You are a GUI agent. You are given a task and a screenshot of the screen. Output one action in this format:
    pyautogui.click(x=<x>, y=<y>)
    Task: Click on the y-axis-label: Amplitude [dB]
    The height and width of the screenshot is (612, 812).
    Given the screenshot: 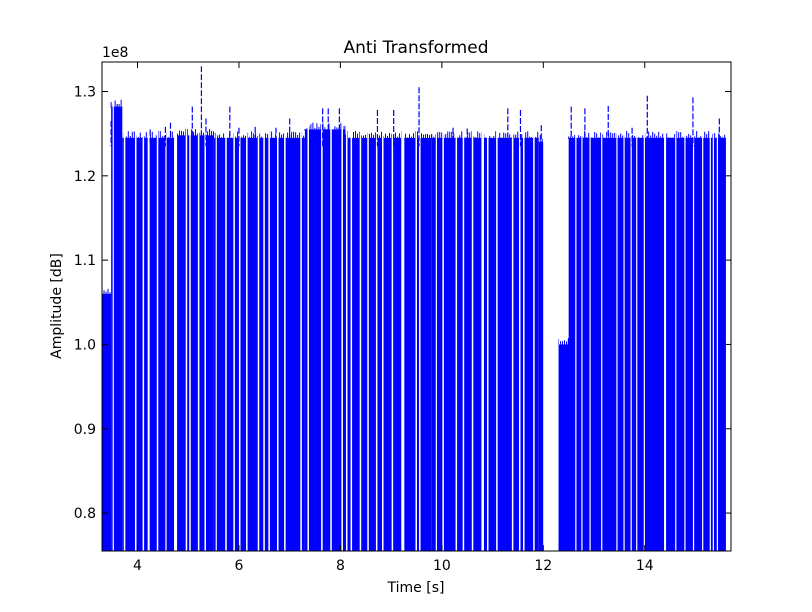 What is the action you would take?
    pyautogui.click(x=57, y=306)
    